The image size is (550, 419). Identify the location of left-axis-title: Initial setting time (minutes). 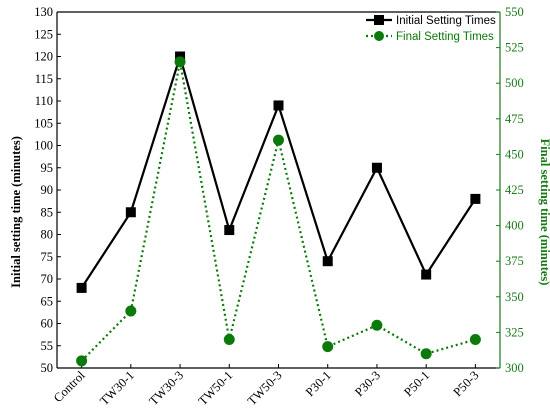
(16, 212).